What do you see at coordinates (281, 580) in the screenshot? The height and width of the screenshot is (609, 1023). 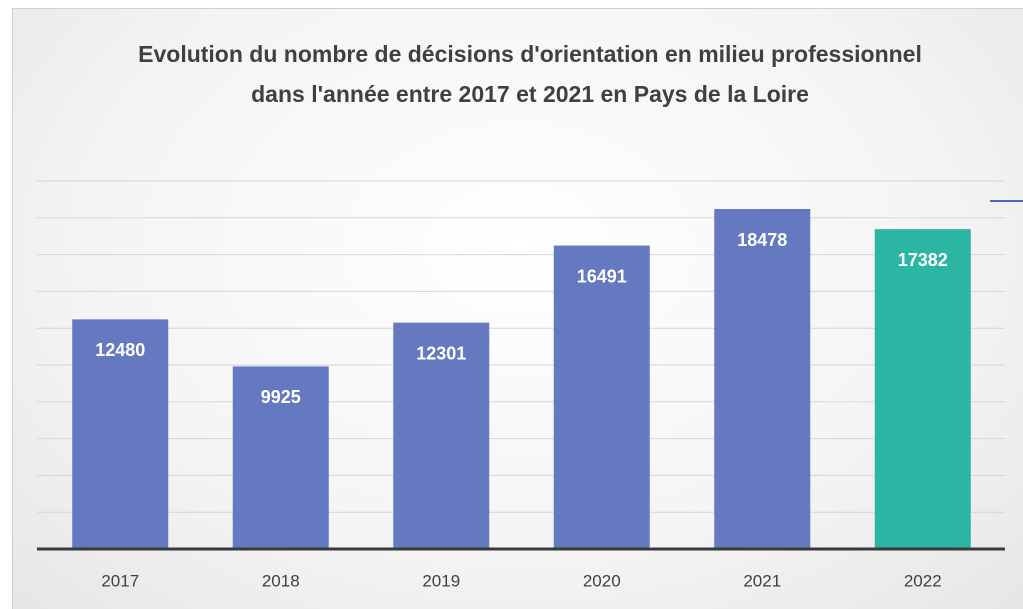 I see `x-tick-label: 2018` at bounding box center [281, 580].